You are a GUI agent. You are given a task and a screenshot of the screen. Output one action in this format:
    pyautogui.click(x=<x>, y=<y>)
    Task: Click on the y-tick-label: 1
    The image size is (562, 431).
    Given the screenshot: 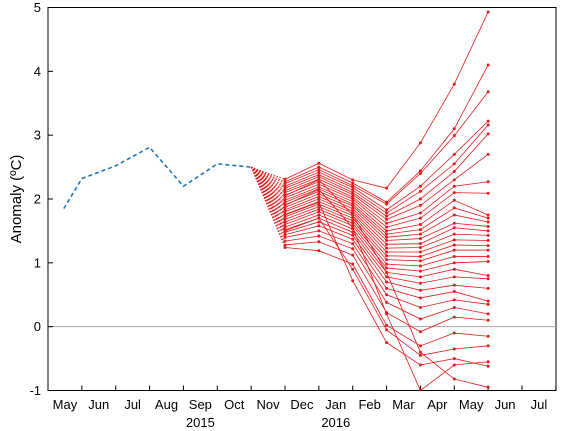 What is the action you would take?
    pyautogui.click(x=37, y=262)
    